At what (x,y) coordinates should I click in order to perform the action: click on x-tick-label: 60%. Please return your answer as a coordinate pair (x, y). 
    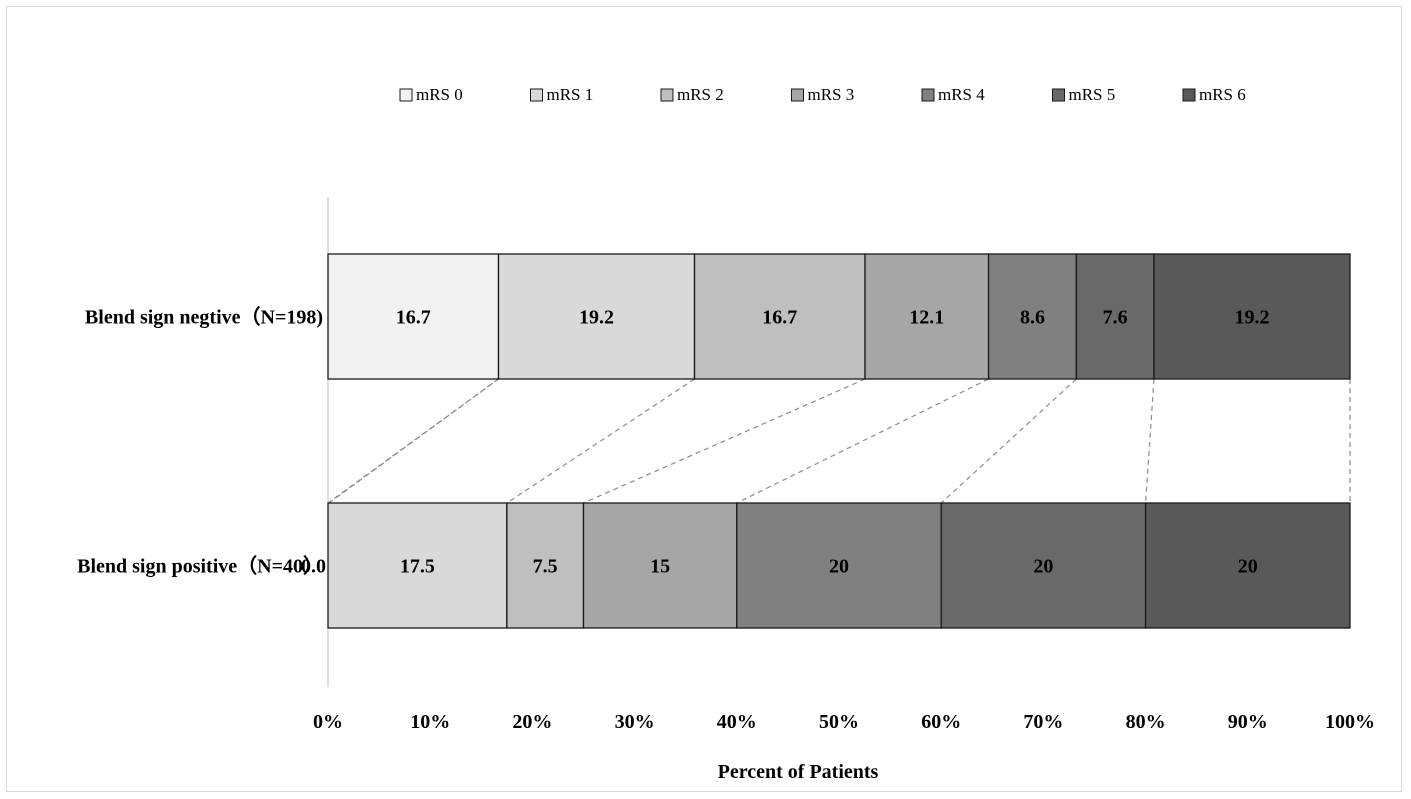
    Looking at the image, I should click on (941, 722).